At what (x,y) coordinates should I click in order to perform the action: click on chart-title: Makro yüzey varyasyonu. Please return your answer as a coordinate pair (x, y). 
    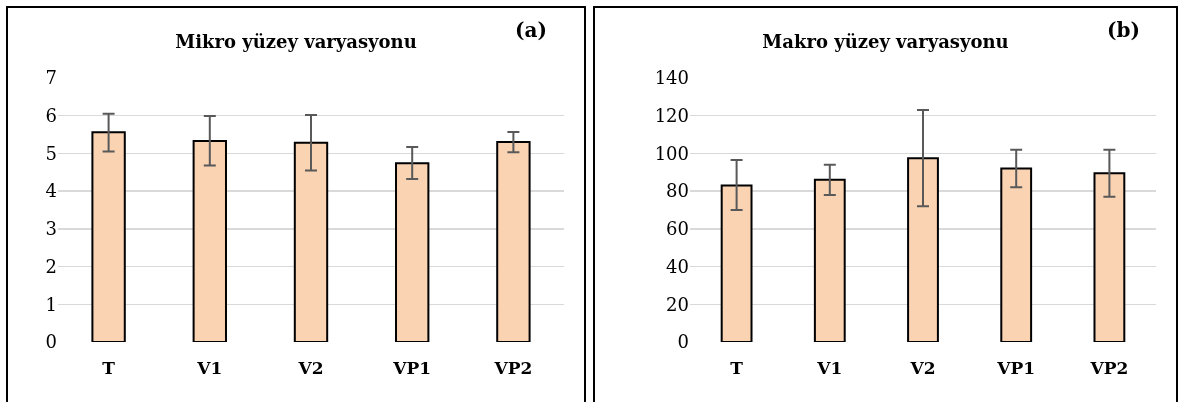
    Looking at the image, I should click on (885, 42).